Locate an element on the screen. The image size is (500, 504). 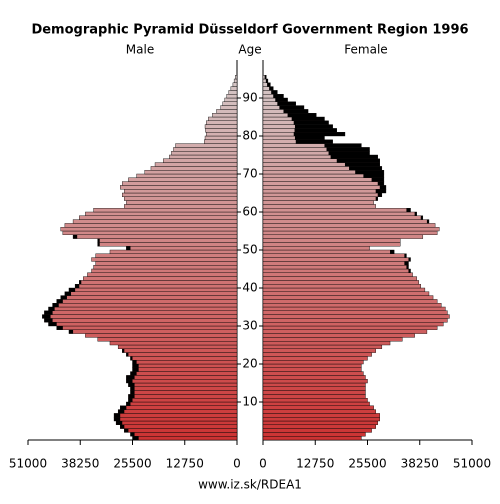
y-tick-label: 50 is located at coordinates (249, 250).